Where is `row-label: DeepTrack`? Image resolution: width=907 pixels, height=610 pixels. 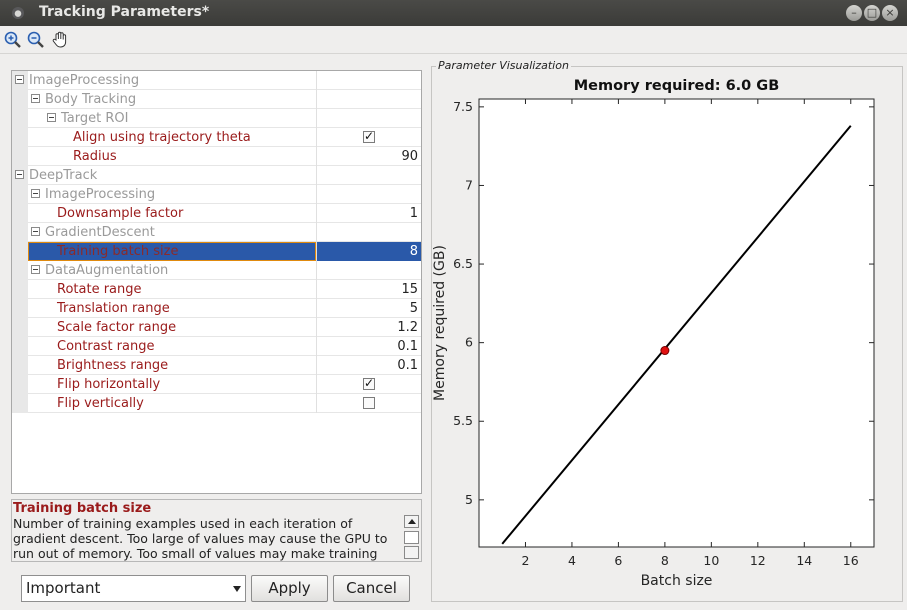 row-label: DeepTrack is located at coordinates (63, 175).